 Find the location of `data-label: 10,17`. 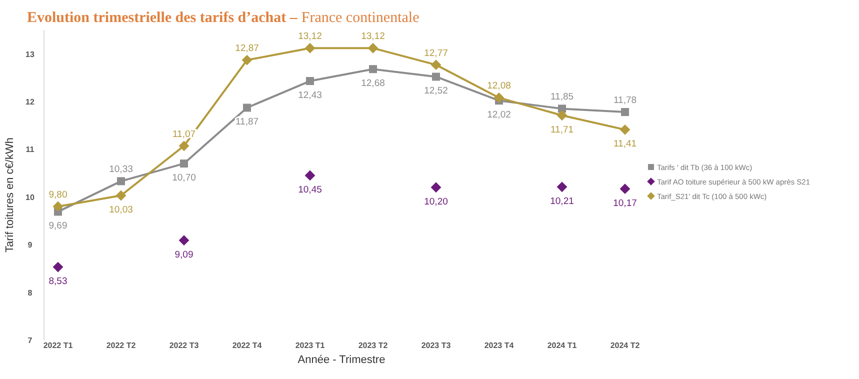

data-label: 10,17 is located at coordinates (625, 203).